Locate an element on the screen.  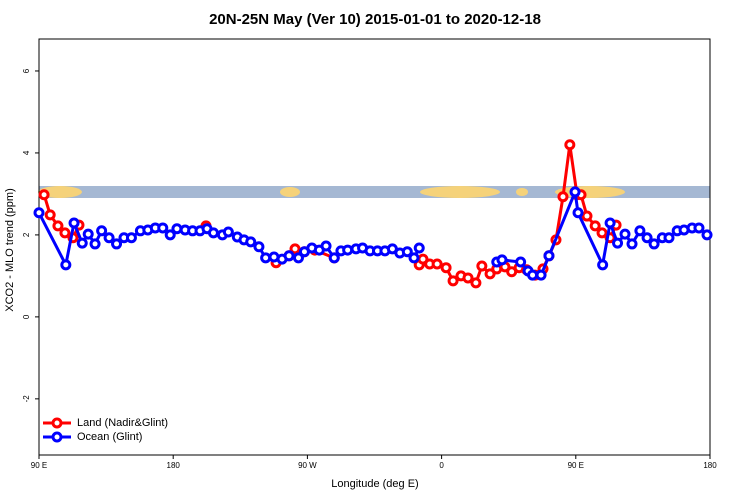
legend-label: Ocean (Glint) is located at coordinates (109, 437).